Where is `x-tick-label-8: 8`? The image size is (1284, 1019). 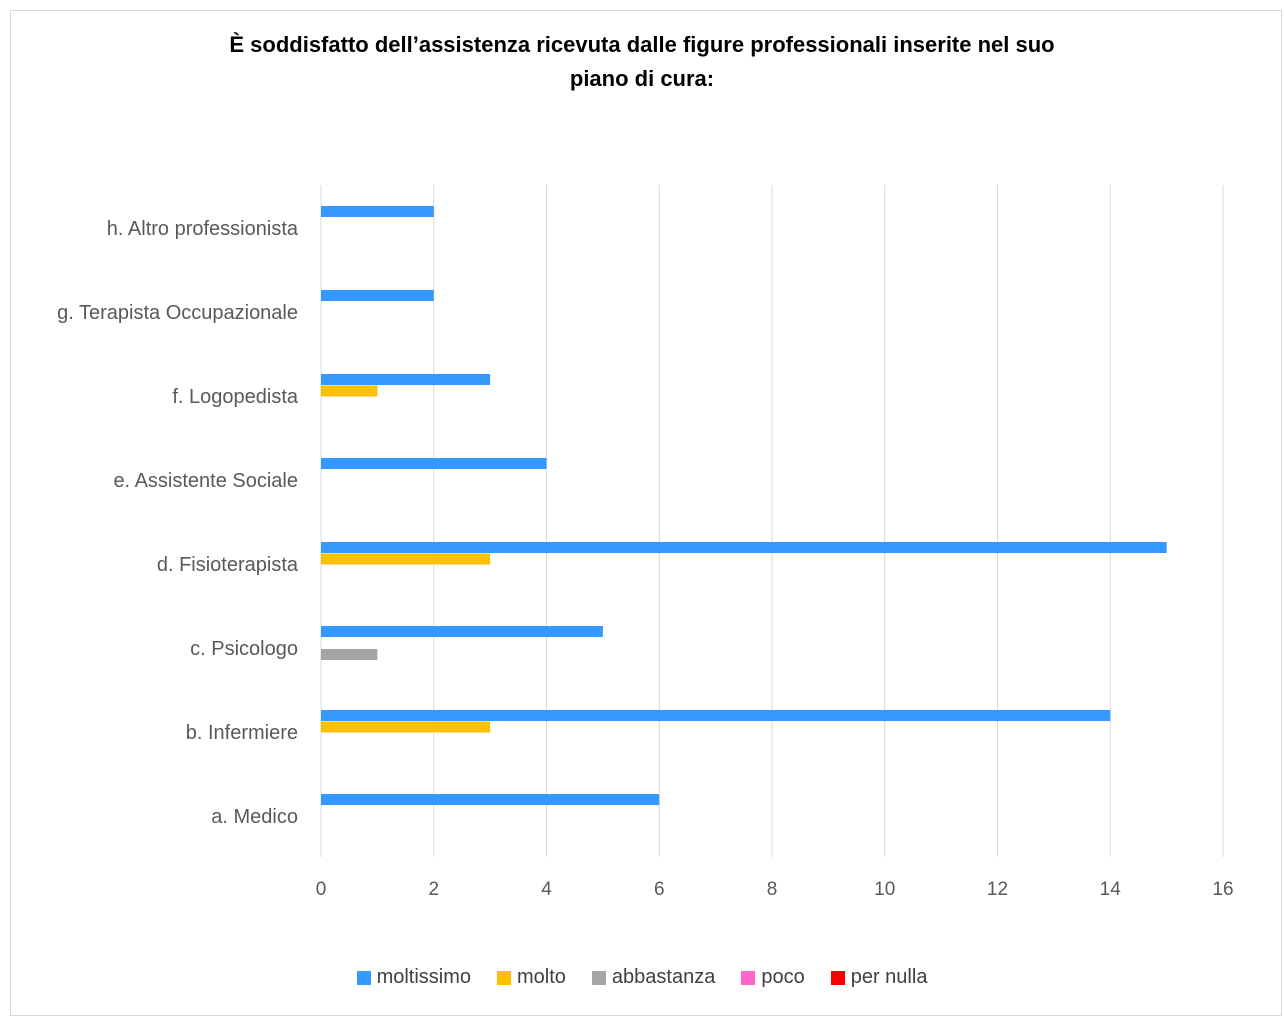
x-tick-label-8: 8 is located at coordinates (772, 889).